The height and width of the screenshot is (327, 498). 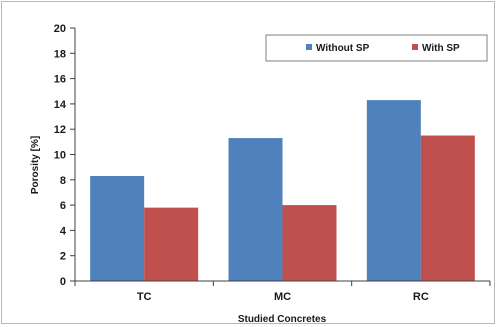 I want to click on legend: Without SP With SP, so click(x=376, y=48).